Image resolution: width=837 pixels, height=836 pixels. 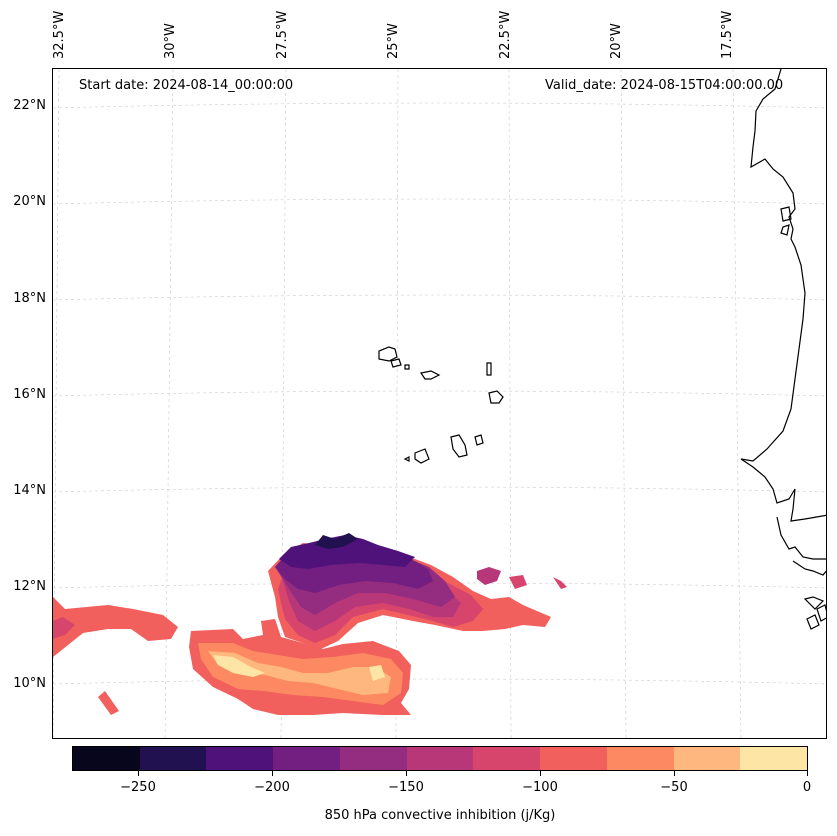 I want to click on island-sao-nicolau, so click(x=430, y=375).